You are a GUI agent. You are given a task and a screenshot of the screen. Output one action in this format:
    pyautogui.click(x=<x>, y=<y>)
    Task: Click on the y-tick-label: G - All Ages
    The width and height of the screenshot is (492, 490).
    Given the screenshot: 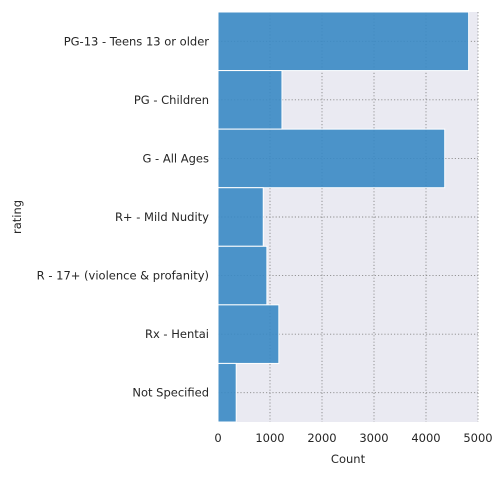 What is the action you would take?
    pyautogui.click(x=175, y=158)
    